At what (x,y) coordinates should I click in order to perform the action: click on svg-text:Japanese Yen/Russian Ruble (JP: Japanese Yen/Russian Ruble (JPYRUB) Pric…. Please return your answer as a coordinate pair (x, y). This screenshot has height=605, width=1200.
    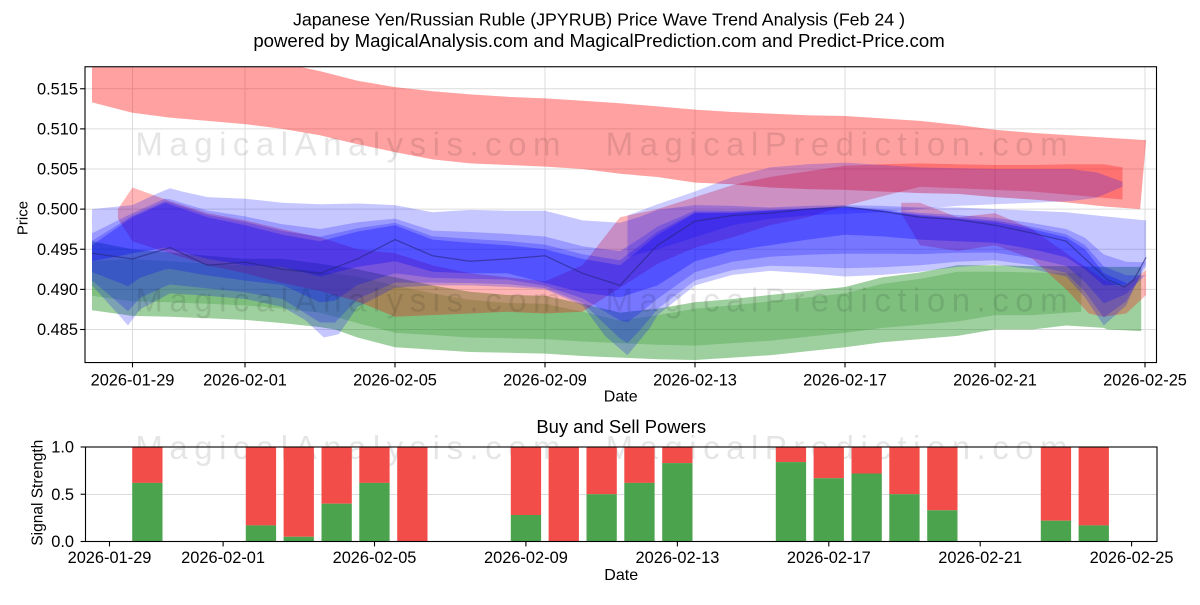
    Looking at the image, I should click on (599, 19).